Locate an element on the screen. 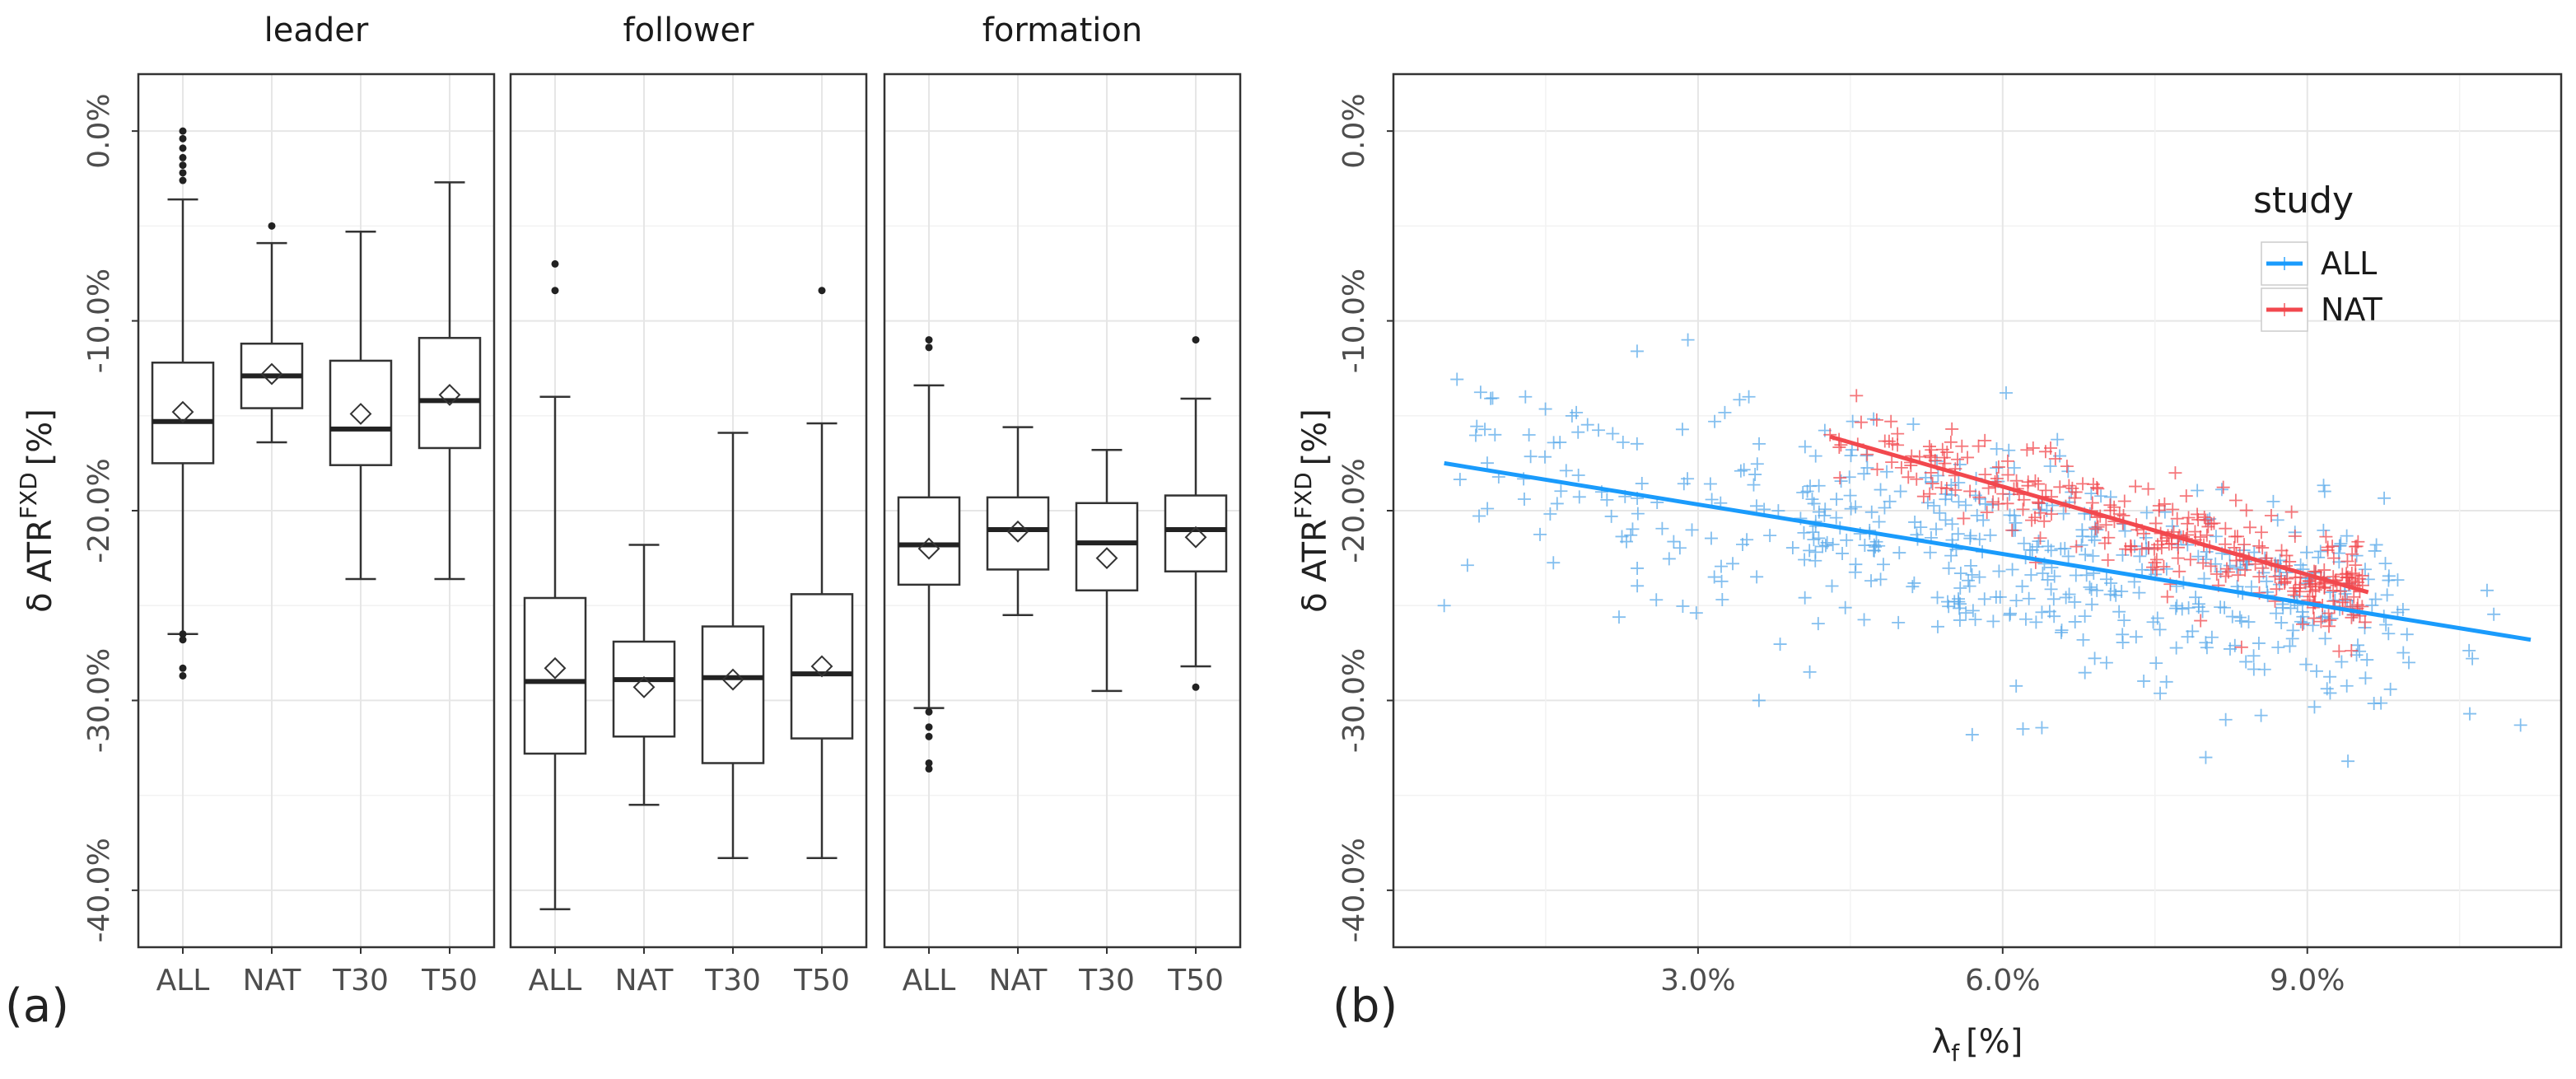 This screenshot has height=1079, width=2576. legend-marker-ALL is located at coordinates (2284, 263).